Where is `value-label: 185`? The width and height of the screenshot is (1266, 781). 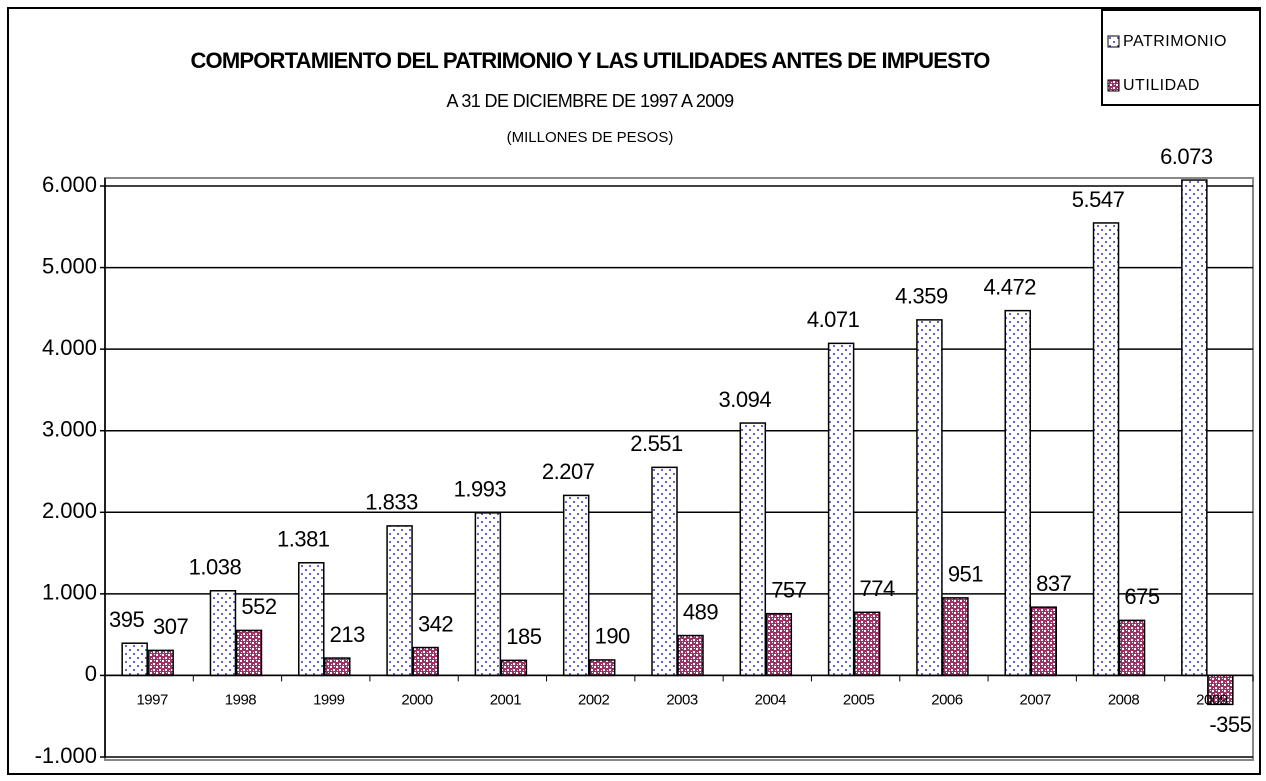
value-label: 185 is located at coordinates (523, 636).